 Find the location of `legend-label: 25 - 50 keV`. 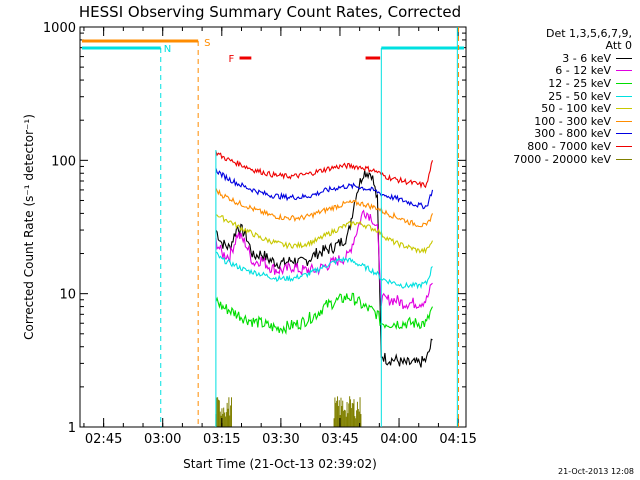

legend-label: 25 - 50 keV is located at coordinates (579, 96).